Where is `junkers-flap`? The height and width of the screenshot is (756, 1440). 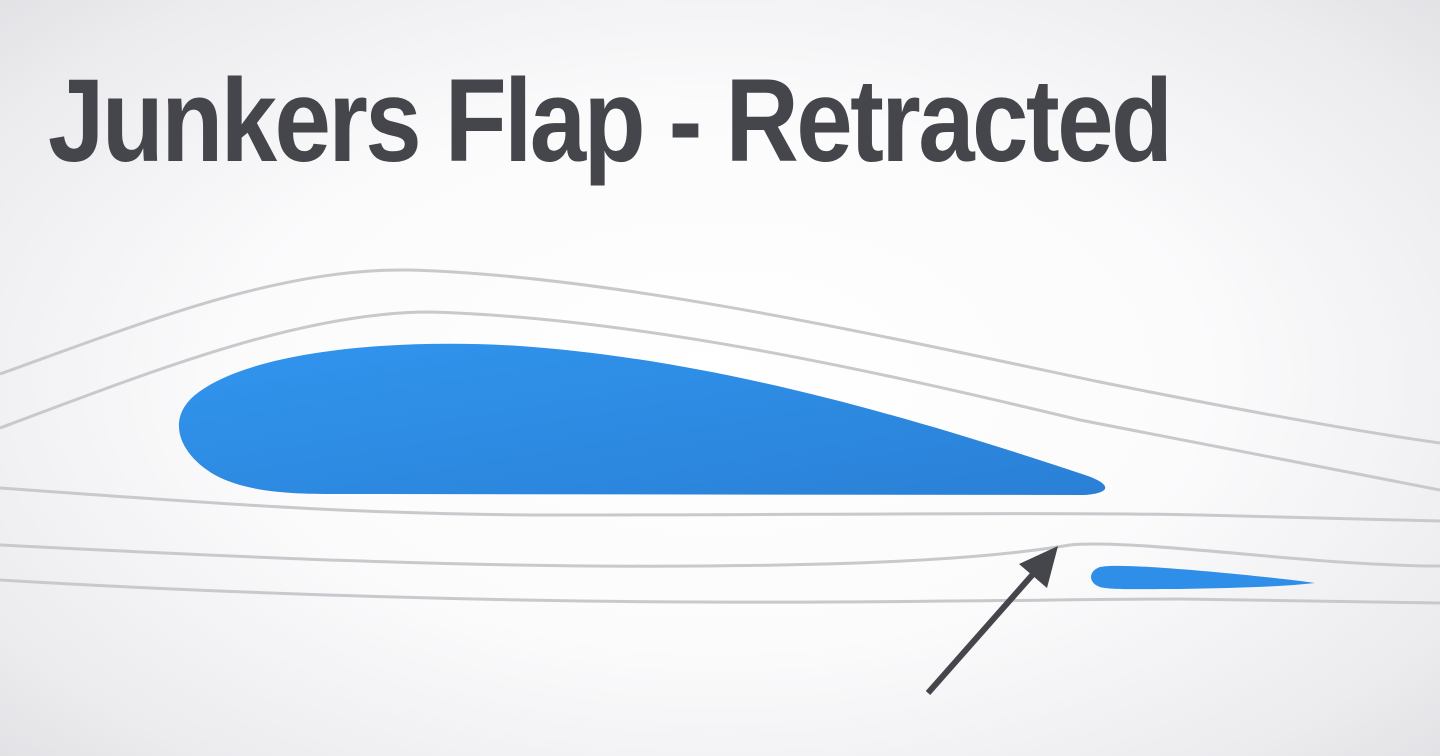 junkers-flap is located at coordinates (1203, 577).